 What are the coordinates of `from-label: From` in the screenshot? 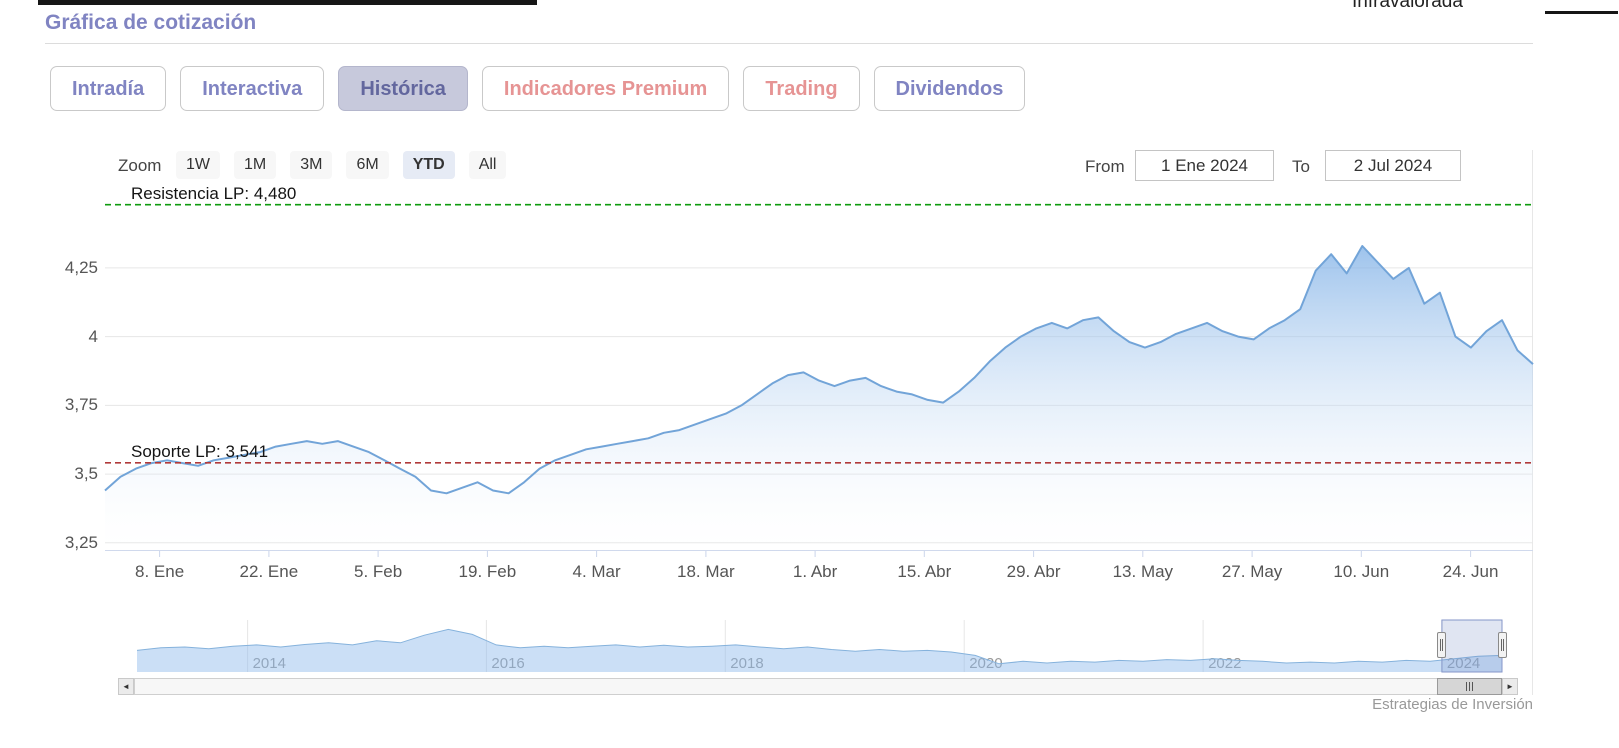 It's located at (1105, 166).